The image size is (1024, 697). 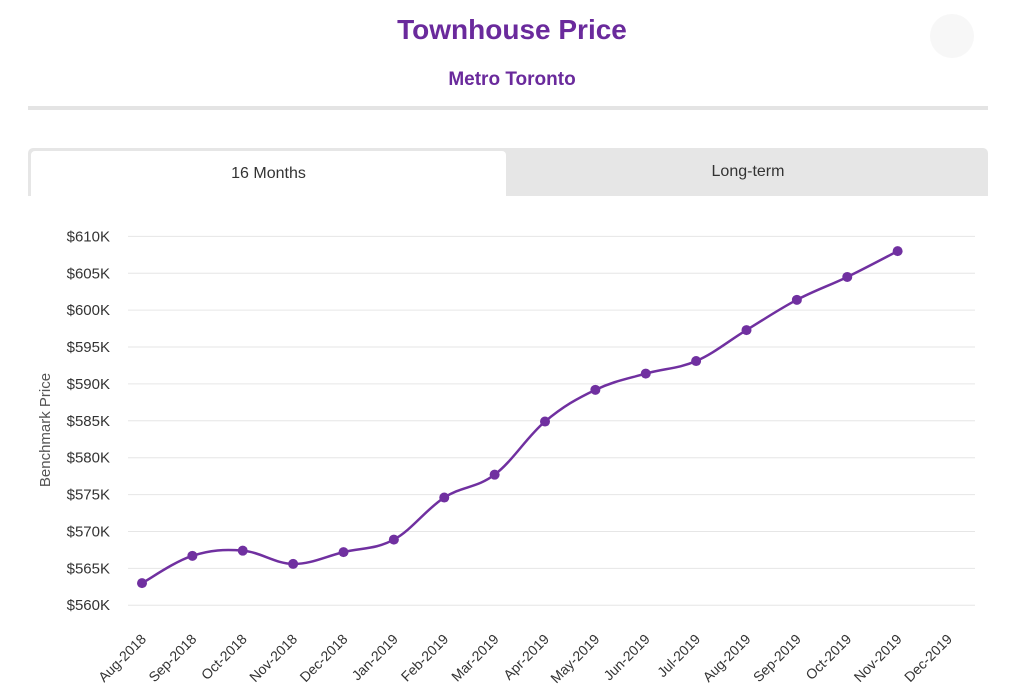 I want to click on y-tick-label: $600K, so click(x=88, y=310).